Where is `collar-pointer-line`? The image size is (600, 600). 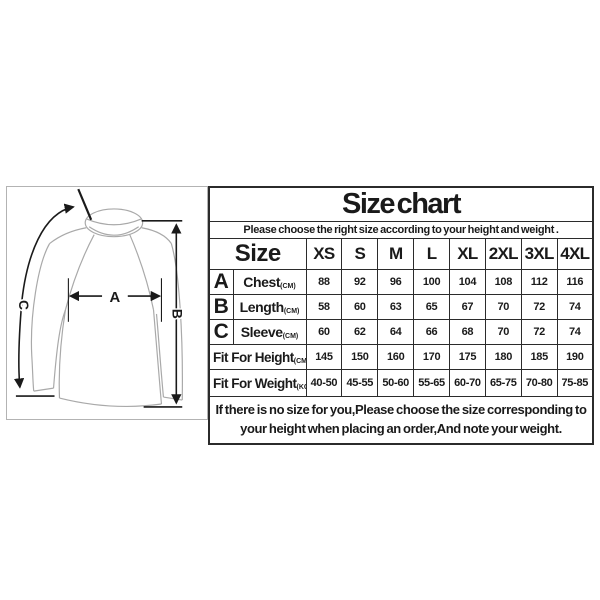 collar-pointer-line is located at coordinates (85, 204).